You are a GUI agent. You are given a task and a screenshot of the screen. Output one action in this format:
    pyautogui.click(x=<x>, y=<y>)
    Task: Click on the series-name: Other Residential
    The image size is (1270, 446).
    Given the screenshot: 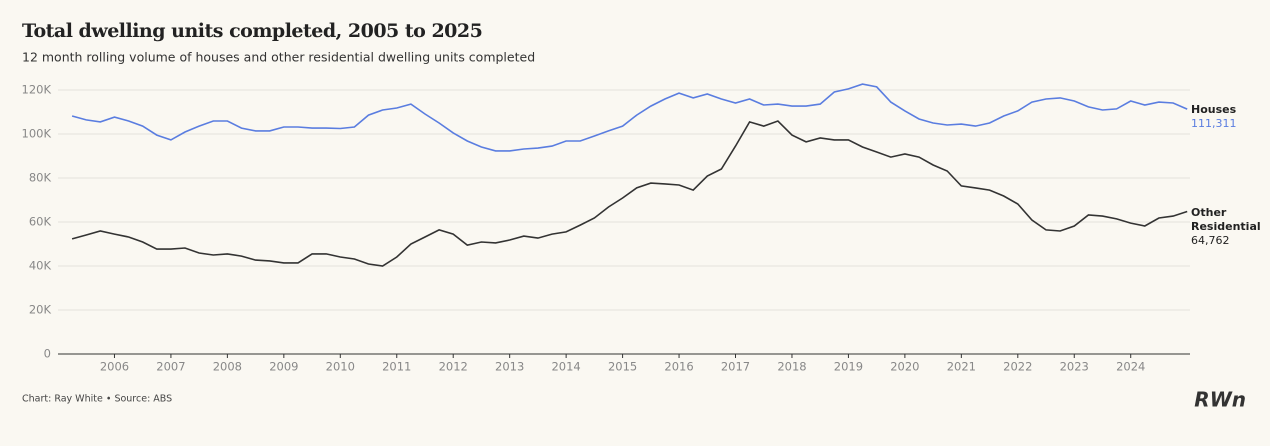 What is the action you would take?
    pyautogui.click(x=1226, y=219)
    